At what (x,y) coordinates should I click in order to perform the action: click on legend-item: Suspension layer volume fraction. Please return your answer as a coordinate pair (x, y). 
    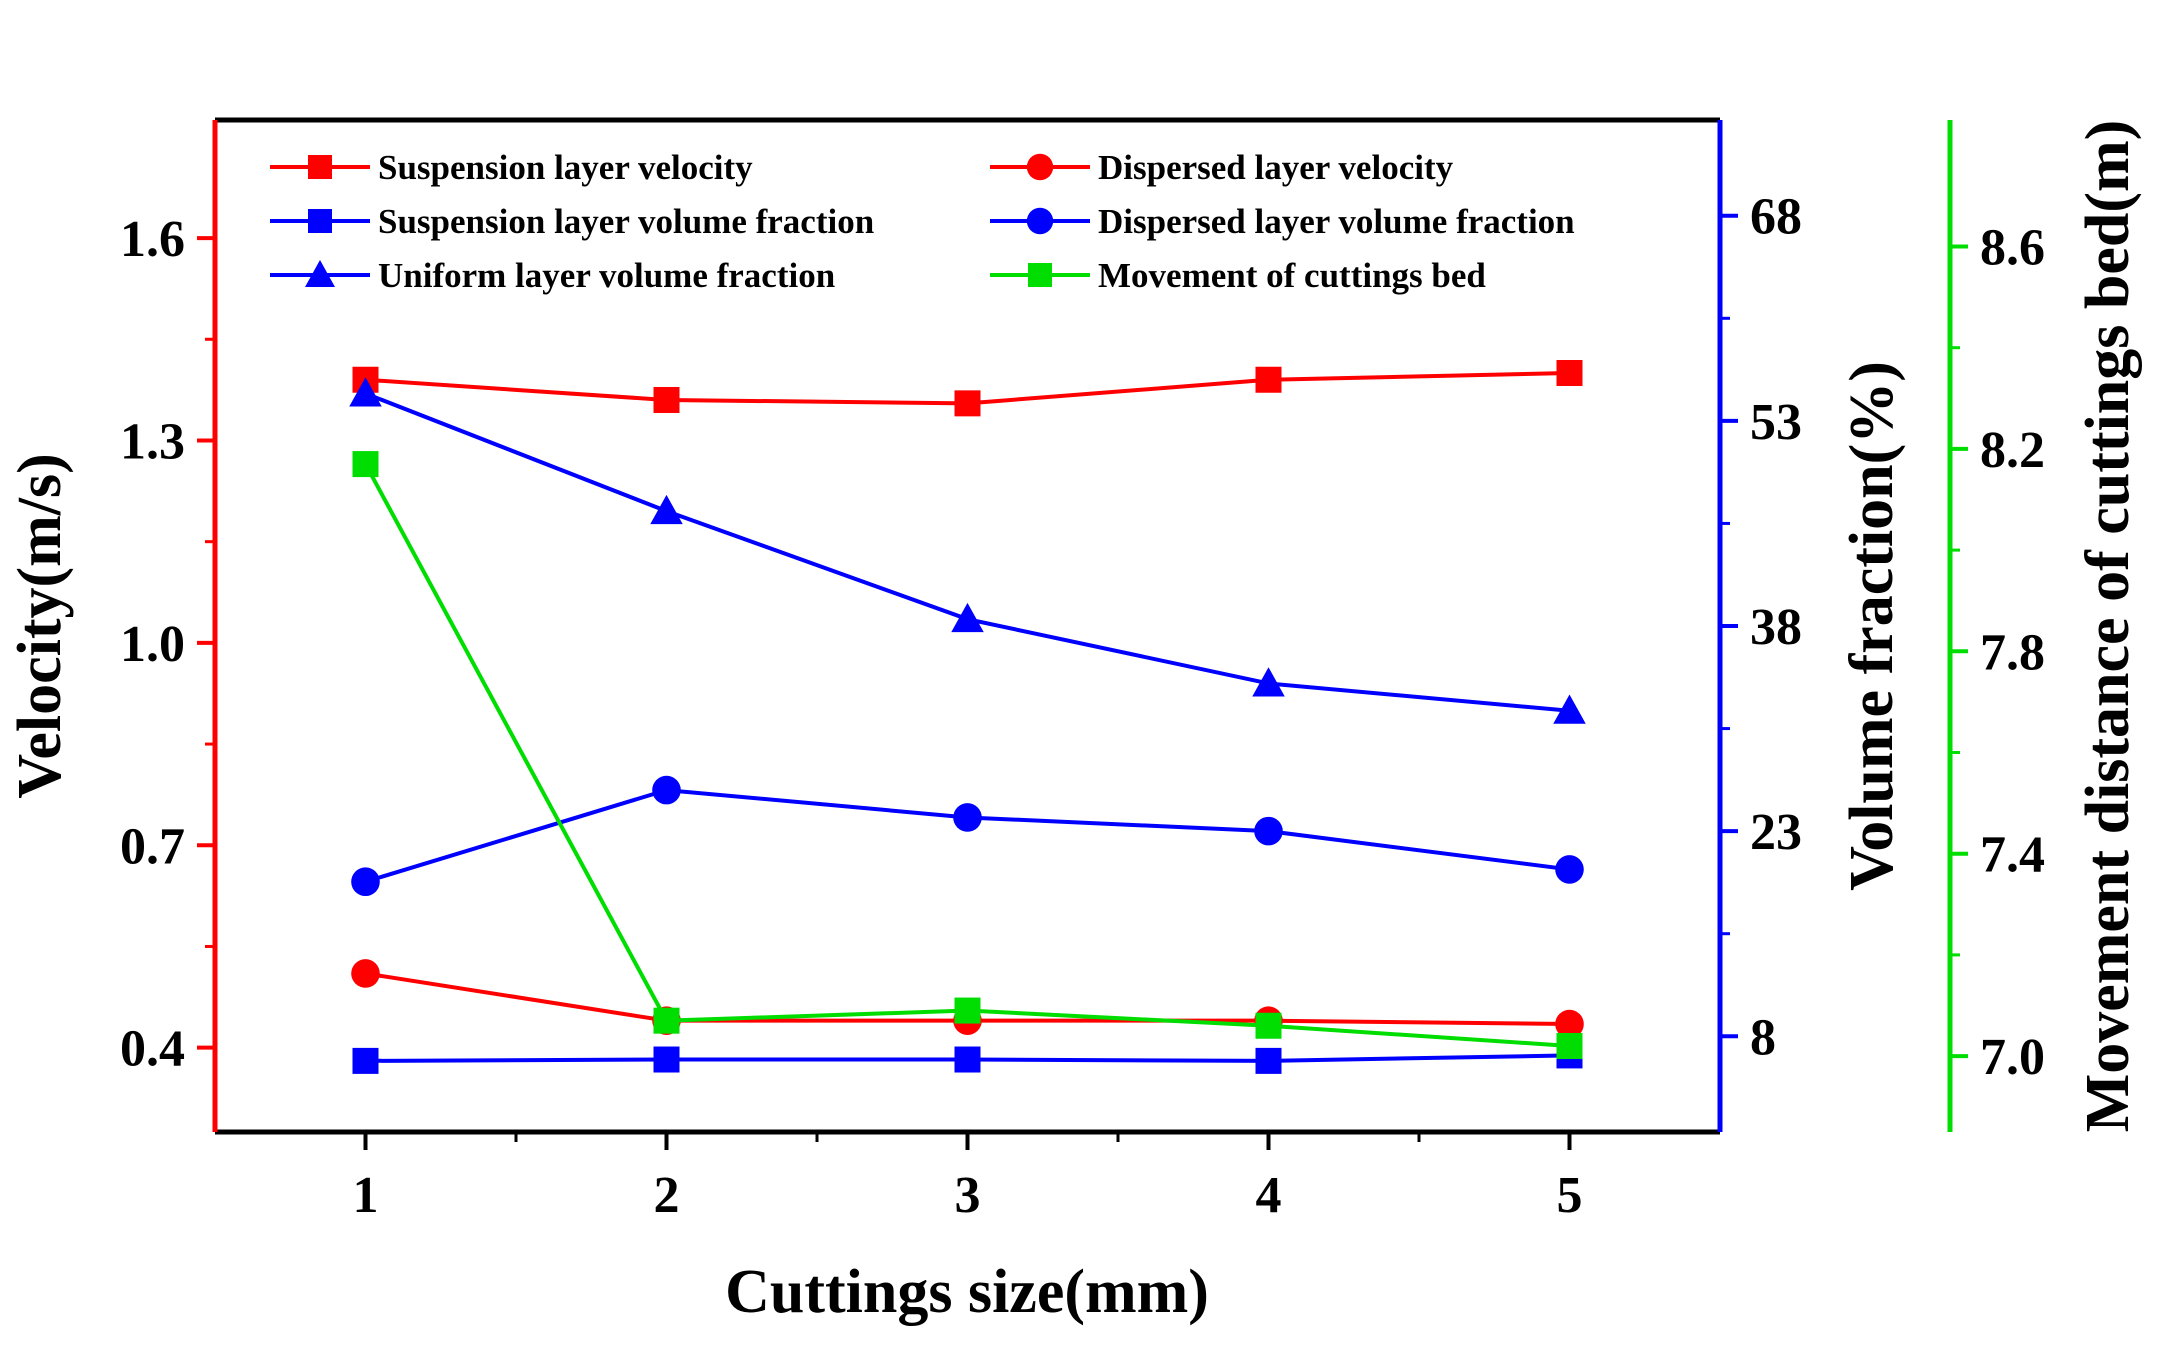
    Looking at the image, I should click on (572, 221).